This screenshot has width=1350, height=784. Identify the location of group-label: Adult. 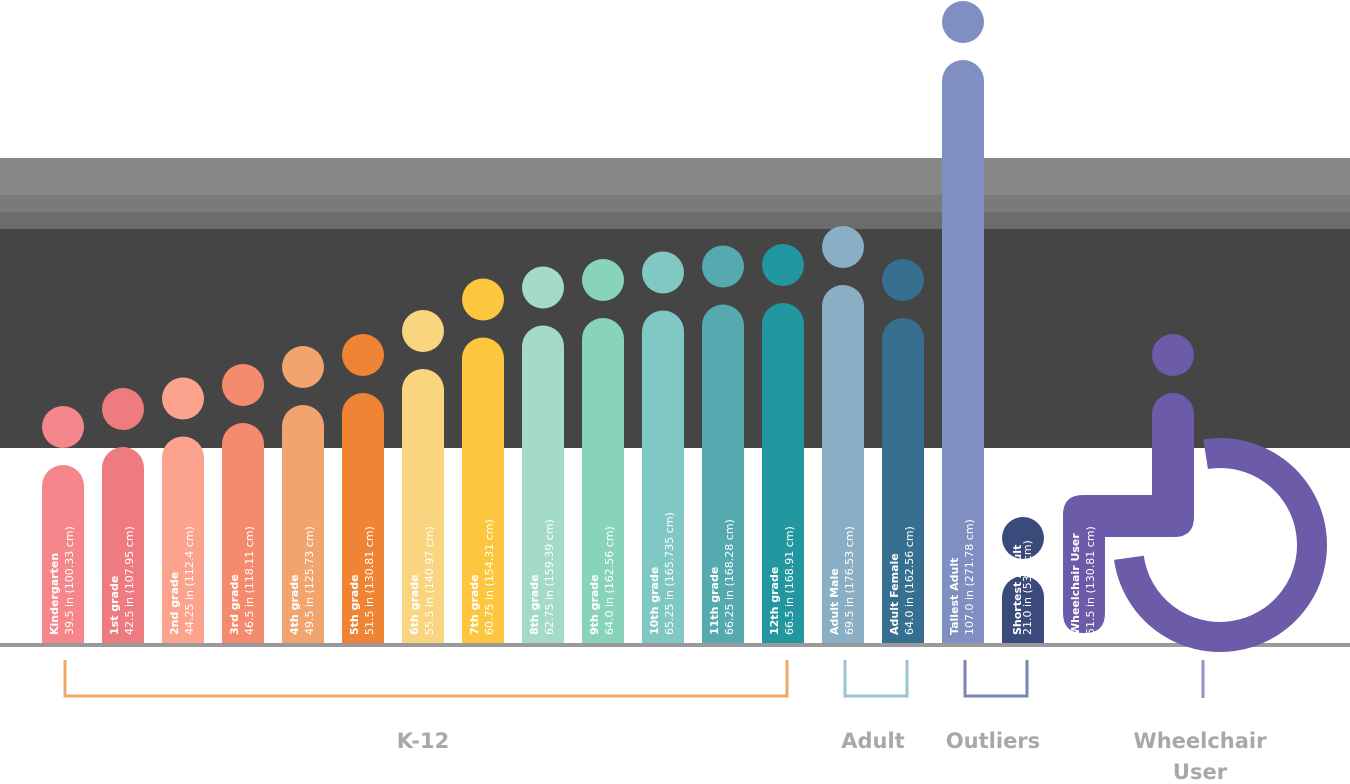
(872, 741).